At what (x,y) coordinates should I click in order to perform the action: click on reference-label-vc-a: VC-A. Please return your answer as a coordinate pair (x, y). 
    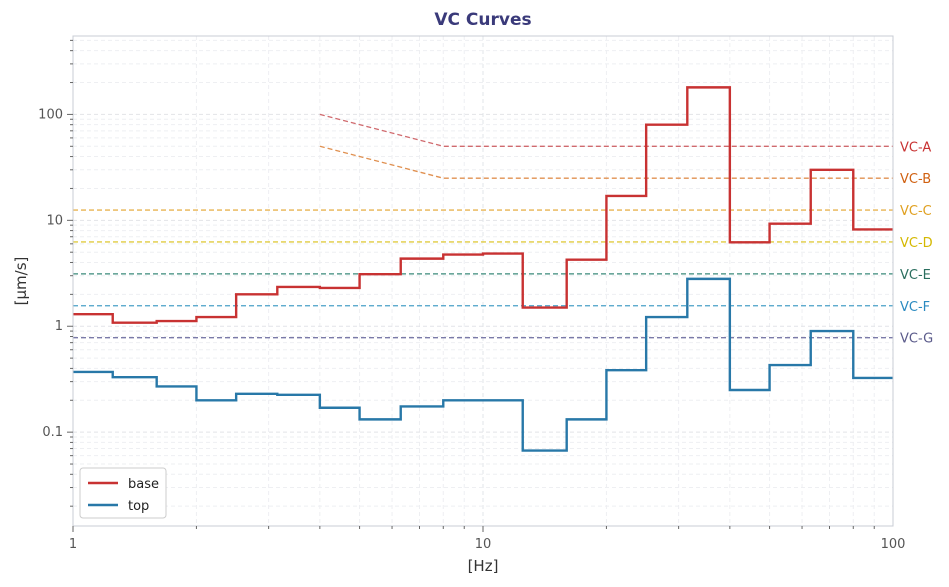
    Looking at the image, I should click on (915, 147).